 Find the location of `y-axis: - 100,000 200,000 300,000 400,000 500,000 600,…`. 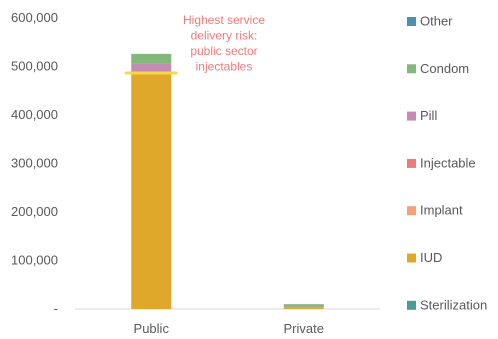

y-axis: - 100,000 200,000 300,000 400,000 500,000 600,… is located at coordinates (34, 163).